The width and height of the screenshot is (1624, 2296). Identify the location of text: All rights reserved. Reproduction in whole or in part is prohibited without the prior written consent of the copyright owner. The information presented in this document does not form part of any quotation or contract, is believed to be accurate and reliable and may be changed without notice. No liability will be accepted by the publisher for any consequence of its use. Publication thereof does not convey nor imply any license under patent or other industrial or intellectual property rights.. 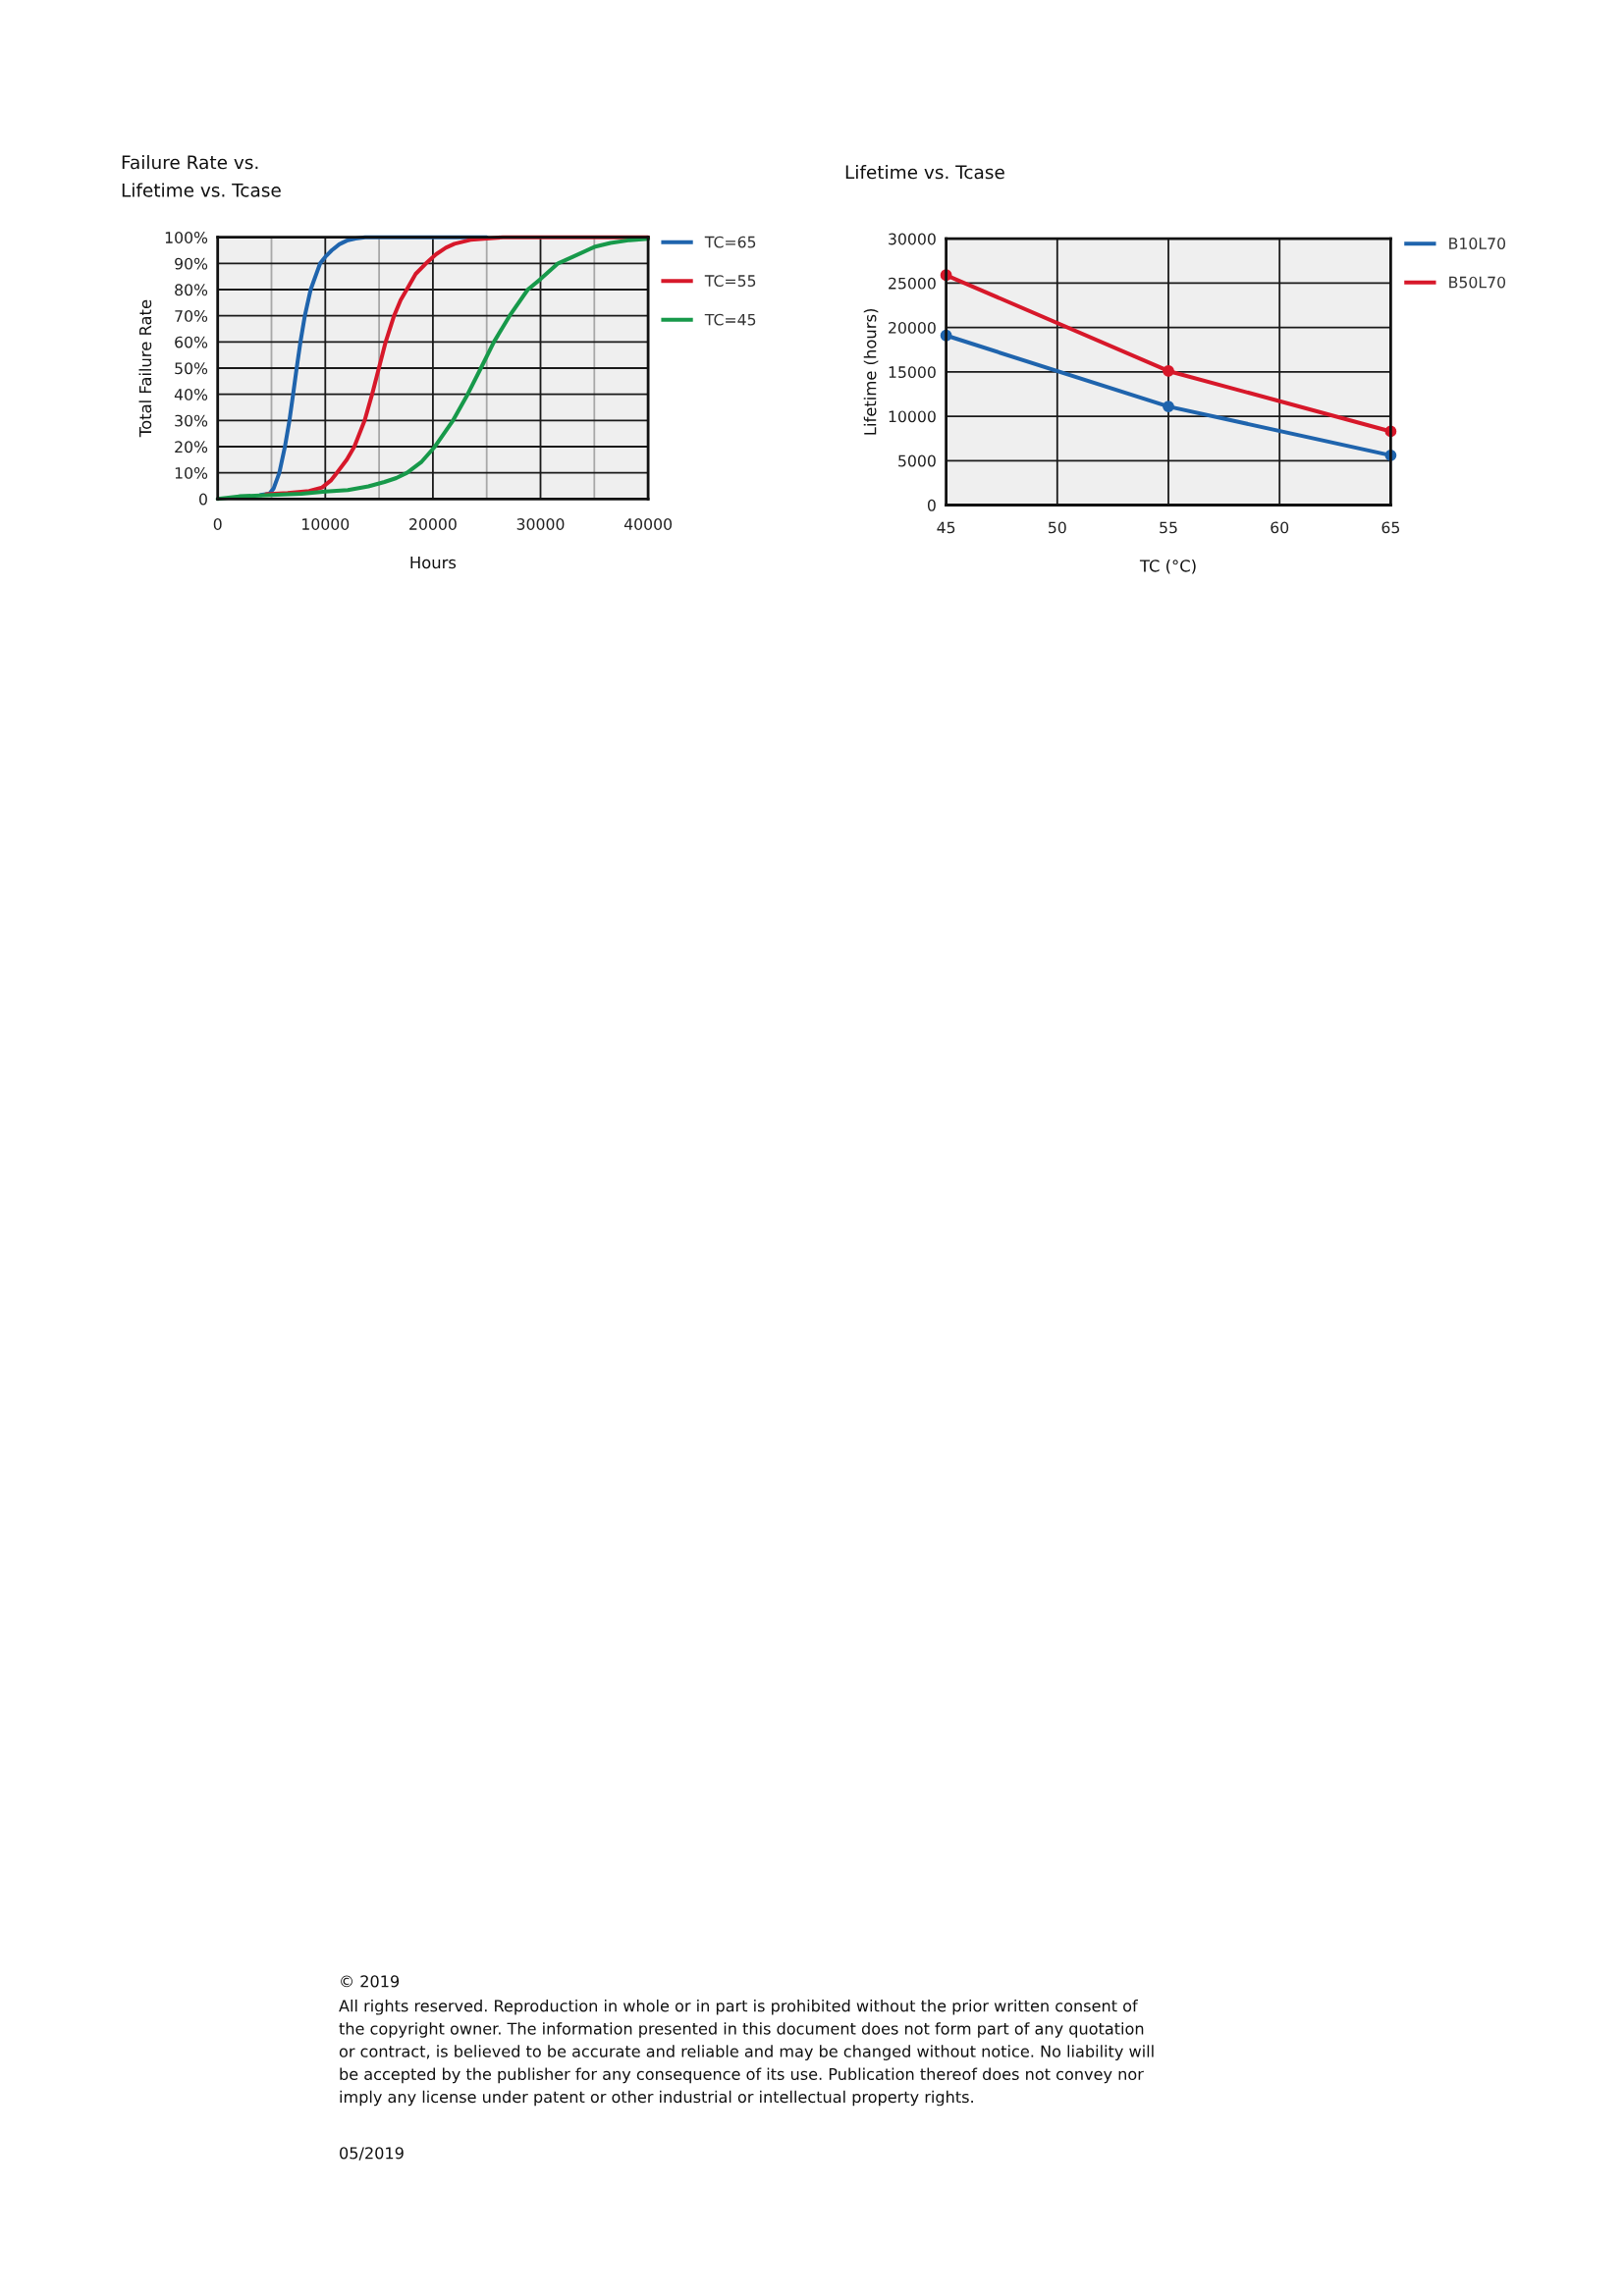
(746, 2053).